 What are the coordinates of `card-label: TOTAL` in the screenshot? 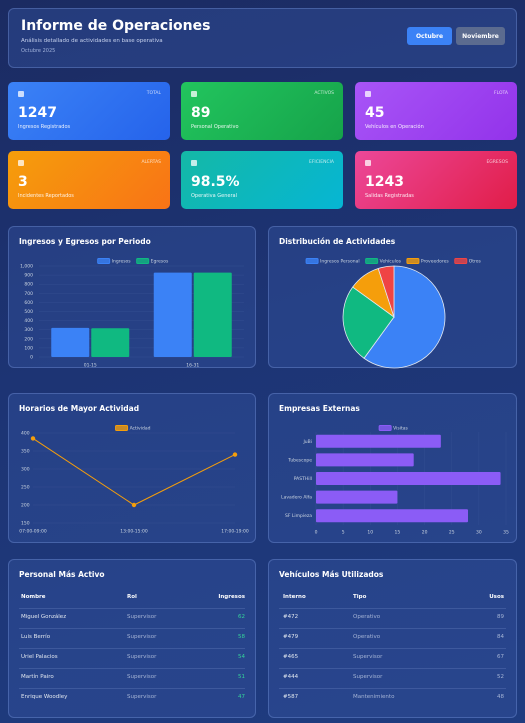 It's located at (153, 93).